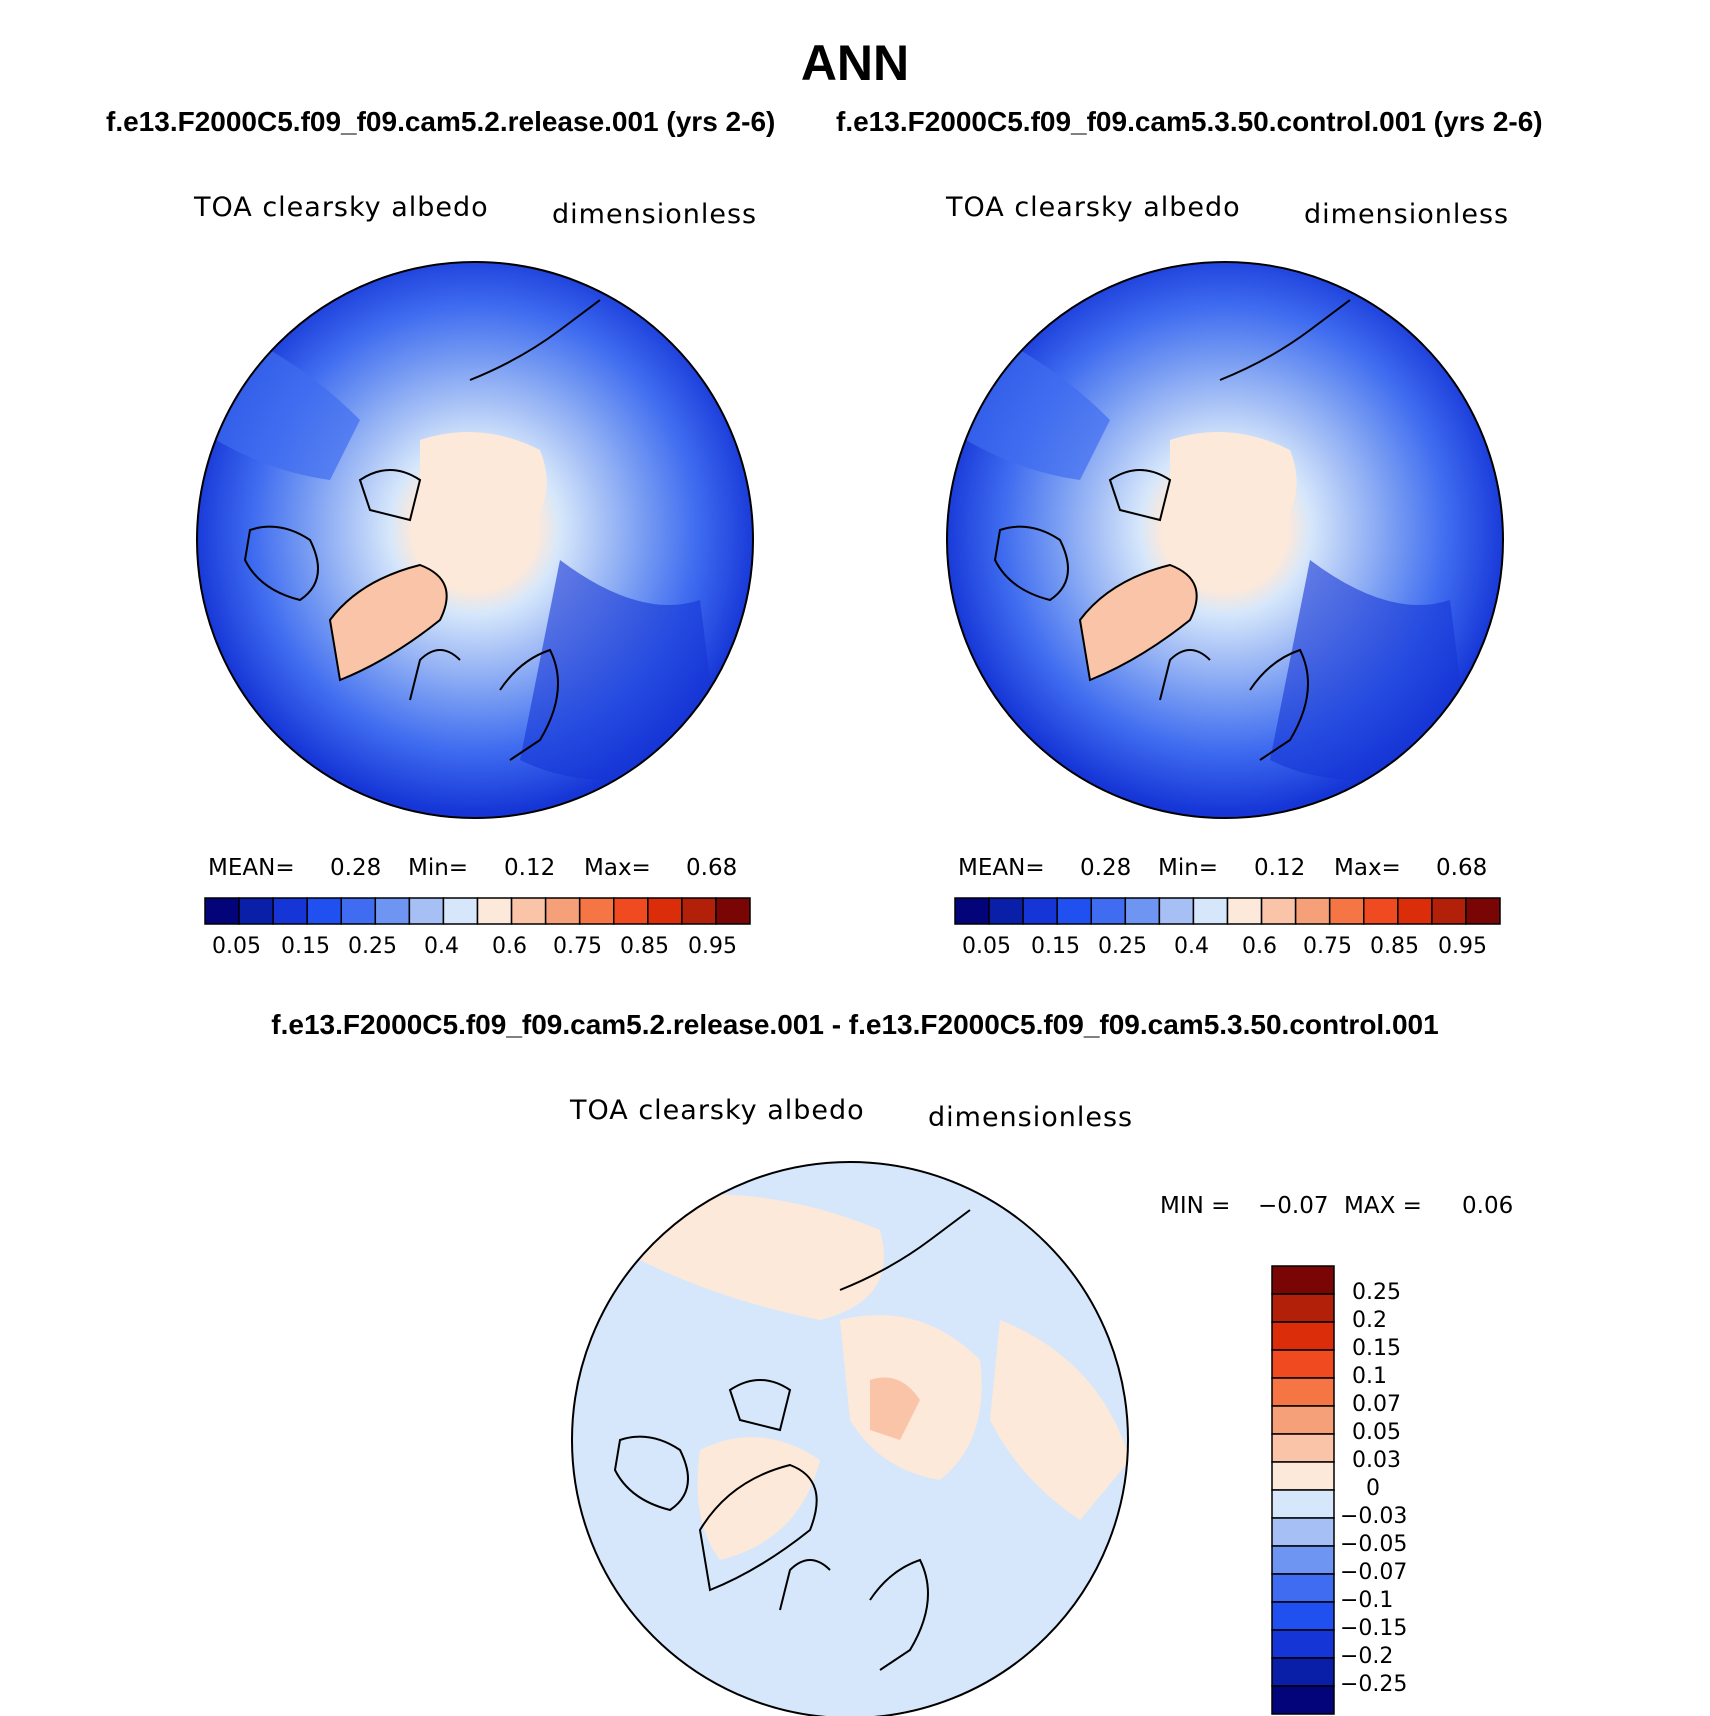  Describe the element at coordinates (1122, 946) in the screenshot. I see `cbar-b-label-2: 0.25` at that location.